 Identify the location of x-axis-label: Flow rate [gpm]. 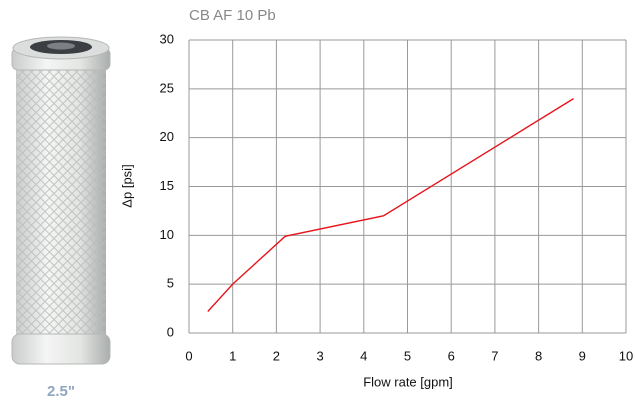
(408, 381).